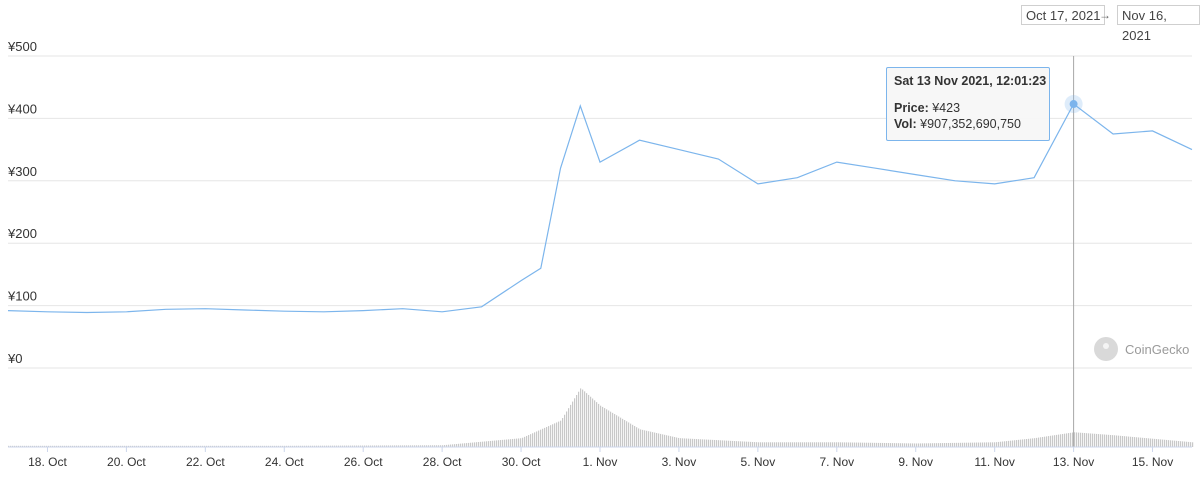  Describe the element at coordinates (836, 462) in the screenshot. I see `x-tick-label: 7. Nov` at that location.